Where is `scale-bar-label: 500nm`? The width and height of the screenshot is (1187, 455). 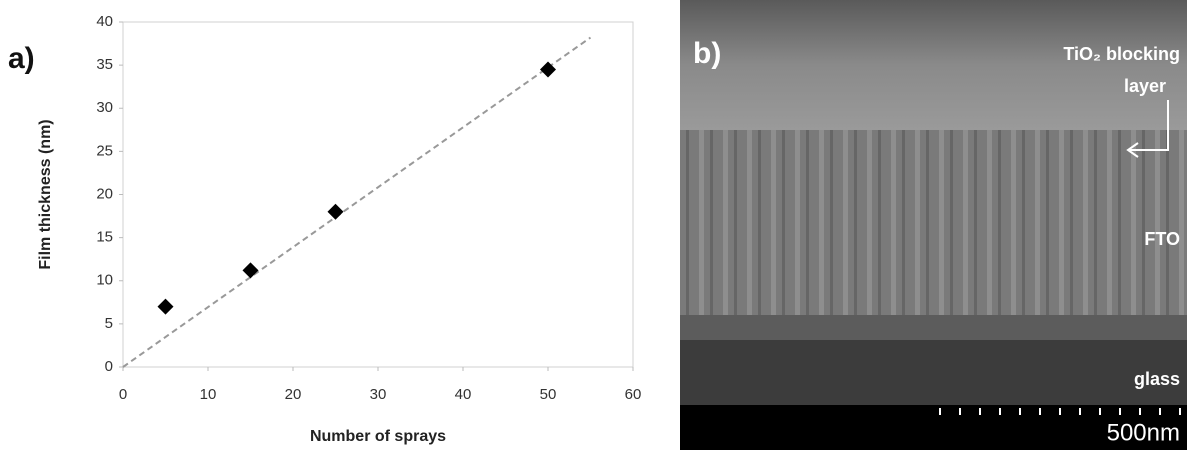 scale-bar-label: 500nm is located at coordinates (1143, 432).